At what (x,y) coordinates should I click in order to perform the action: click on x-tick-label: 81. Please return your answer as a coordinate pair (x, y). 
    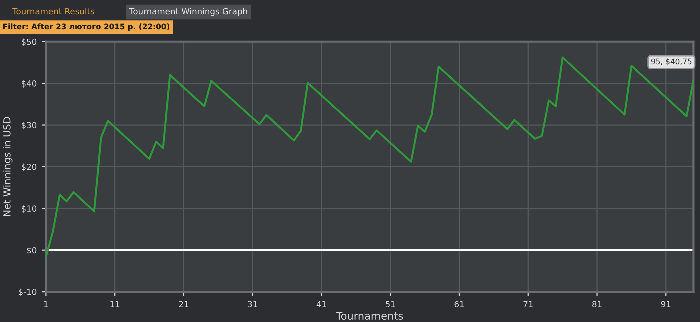
    Looking at the image, I should click on (597, 304).